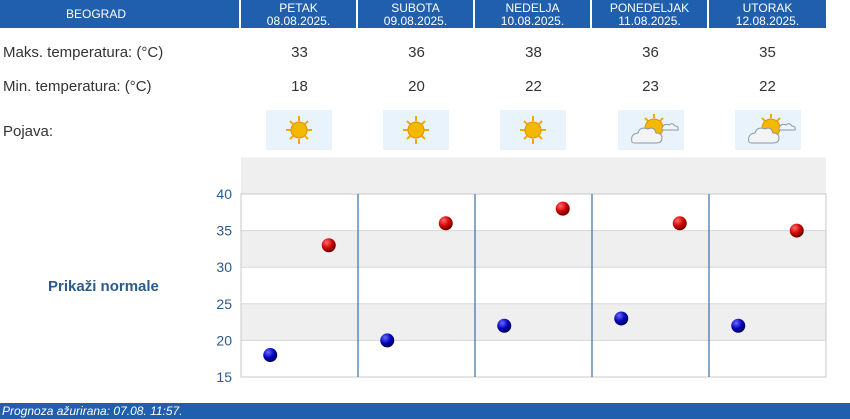 The width and height of the screenshot is (850, 419). Describe the element at coordinates (532, 20) in the screenshot. I see `day-date: 10.08.2025.` at that location.